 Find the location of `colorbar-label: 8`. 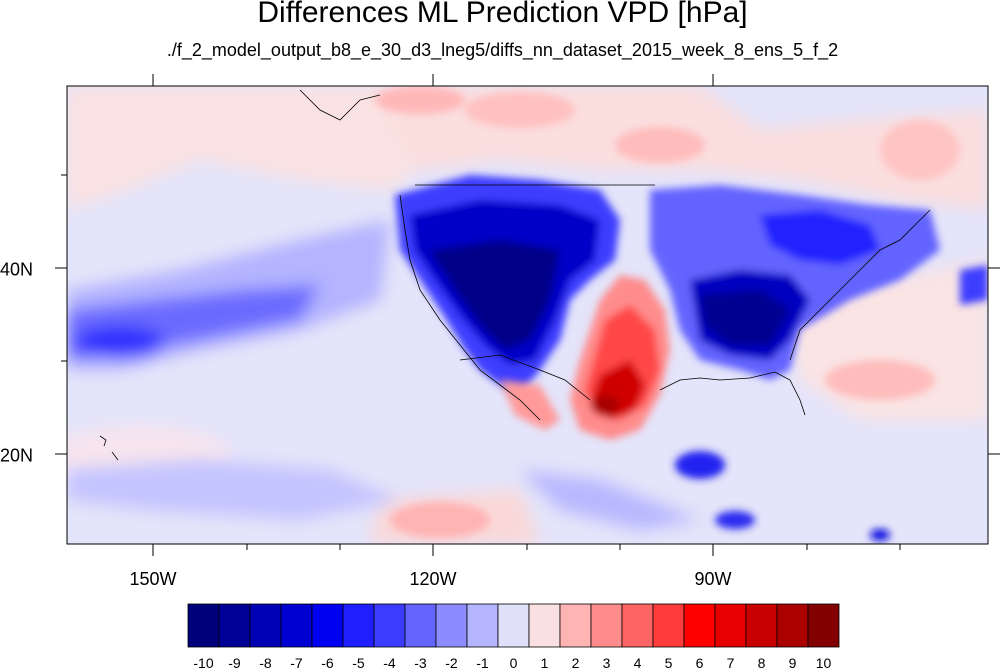

colorbar-label: 8 is located at coordinates (761, 663).